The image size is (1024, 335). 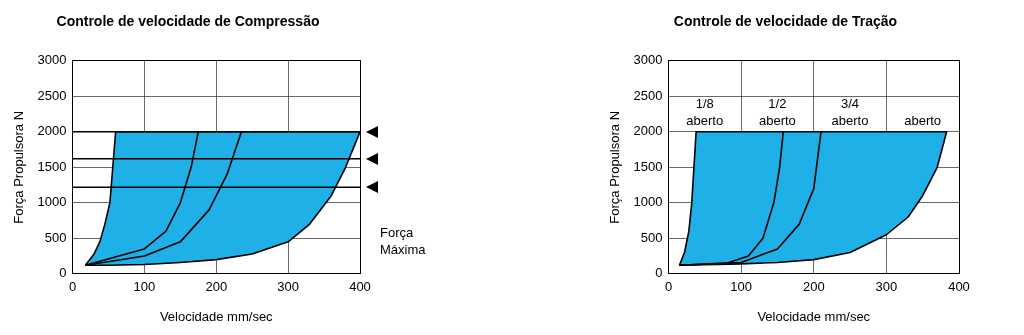 What do you see at coordinates (705, 111) in the screenshot?
I see `annotation: 1/8 aberto` at bounding box center [705, 111].